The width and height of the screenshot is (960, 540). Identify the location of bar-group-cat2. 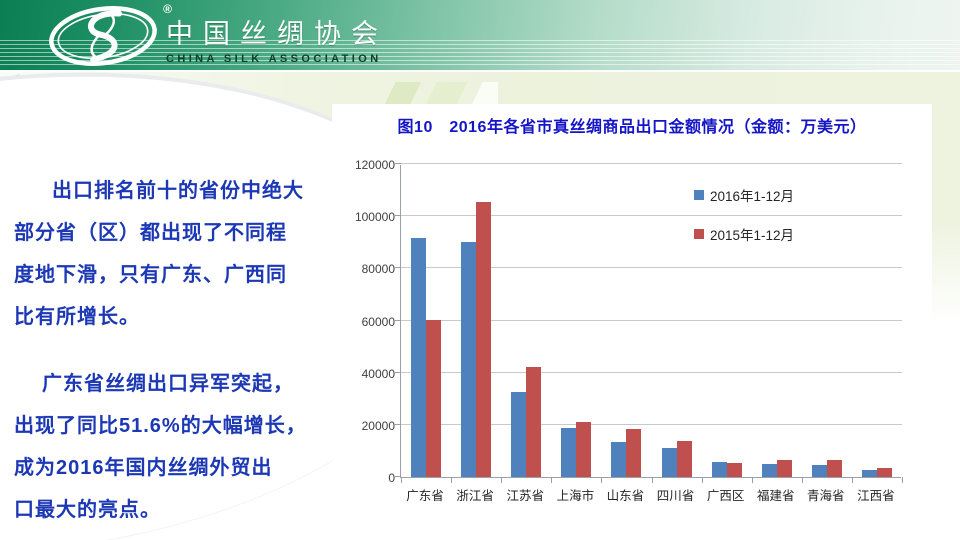
(476, 320).